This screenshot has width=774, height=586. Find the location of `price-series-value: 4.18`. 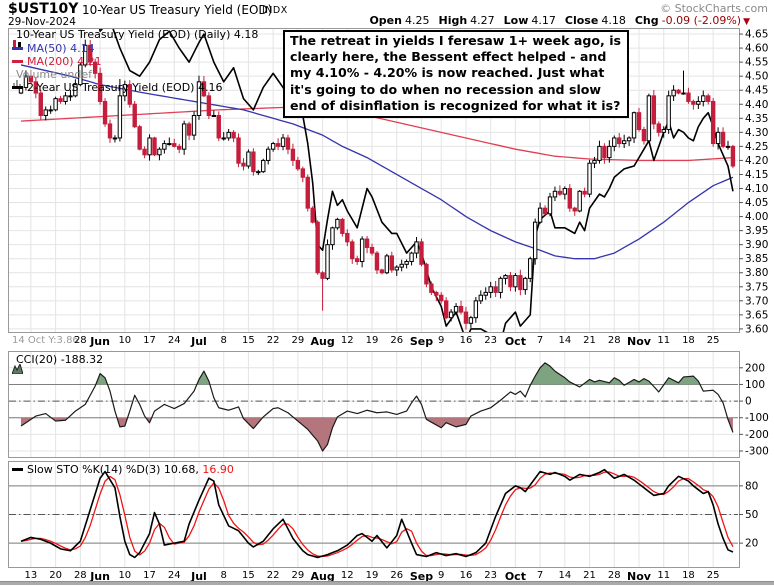

price-series-value: 4.18 is located at coordinates (246, 34).